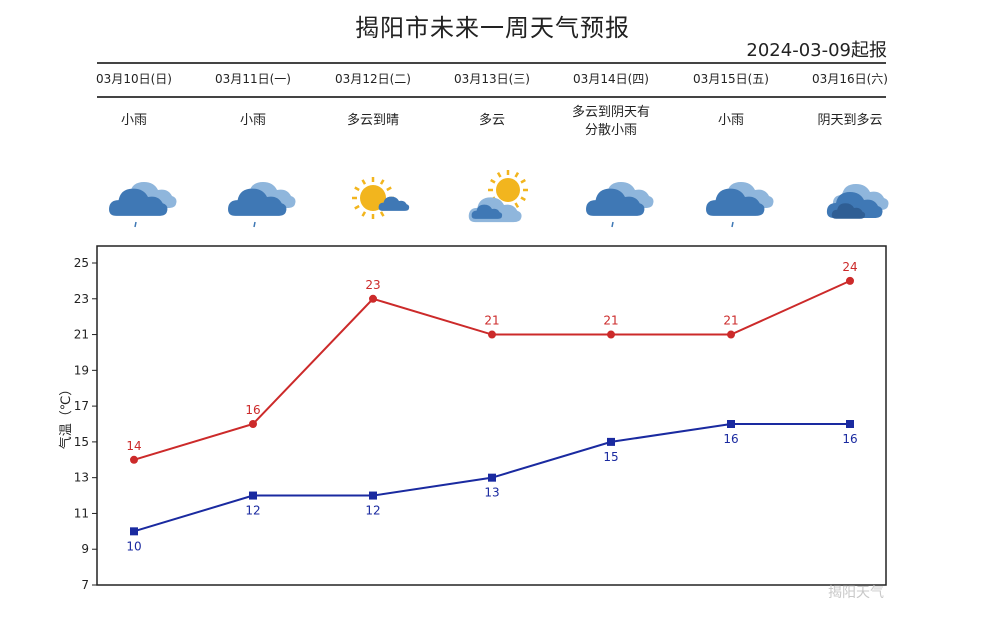 This screenshot has width=985, height=617. Describe the element at coordinates (85, 585) in the screenshot. I see `y-tick-label: 7` at that location.